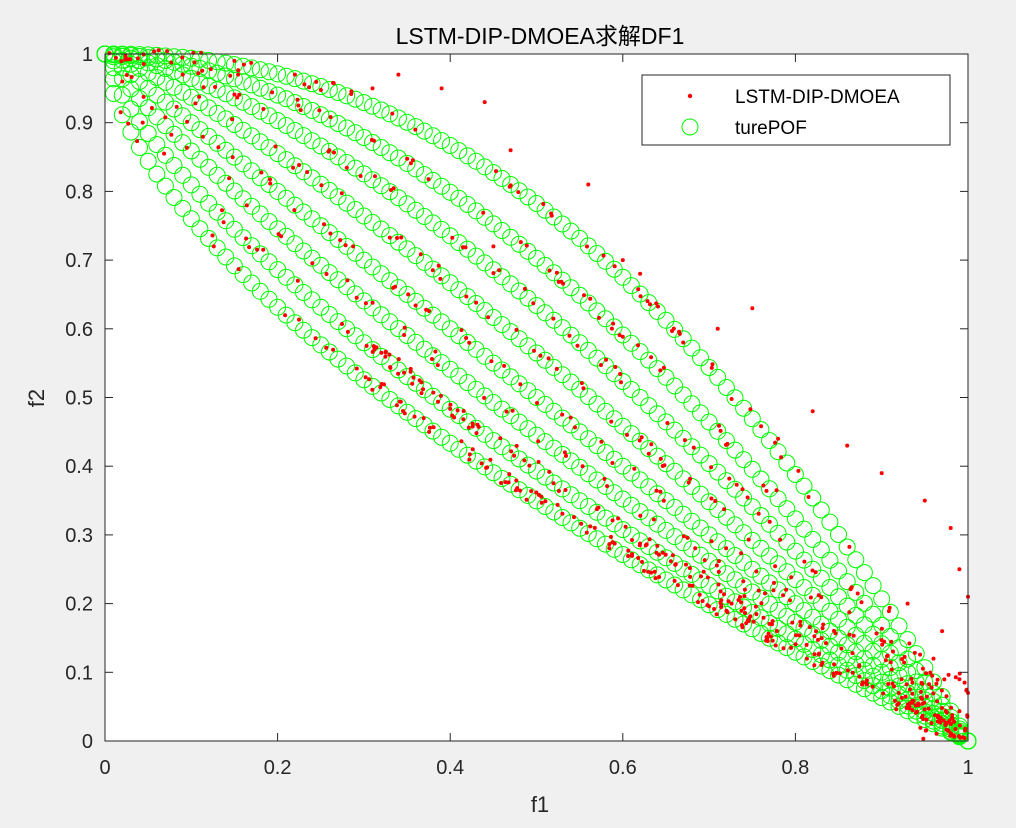  What do you see at coordinates (87, 55) in the screenshot?
I see `y-tick-label: 1` at bounding box center [87, 55].